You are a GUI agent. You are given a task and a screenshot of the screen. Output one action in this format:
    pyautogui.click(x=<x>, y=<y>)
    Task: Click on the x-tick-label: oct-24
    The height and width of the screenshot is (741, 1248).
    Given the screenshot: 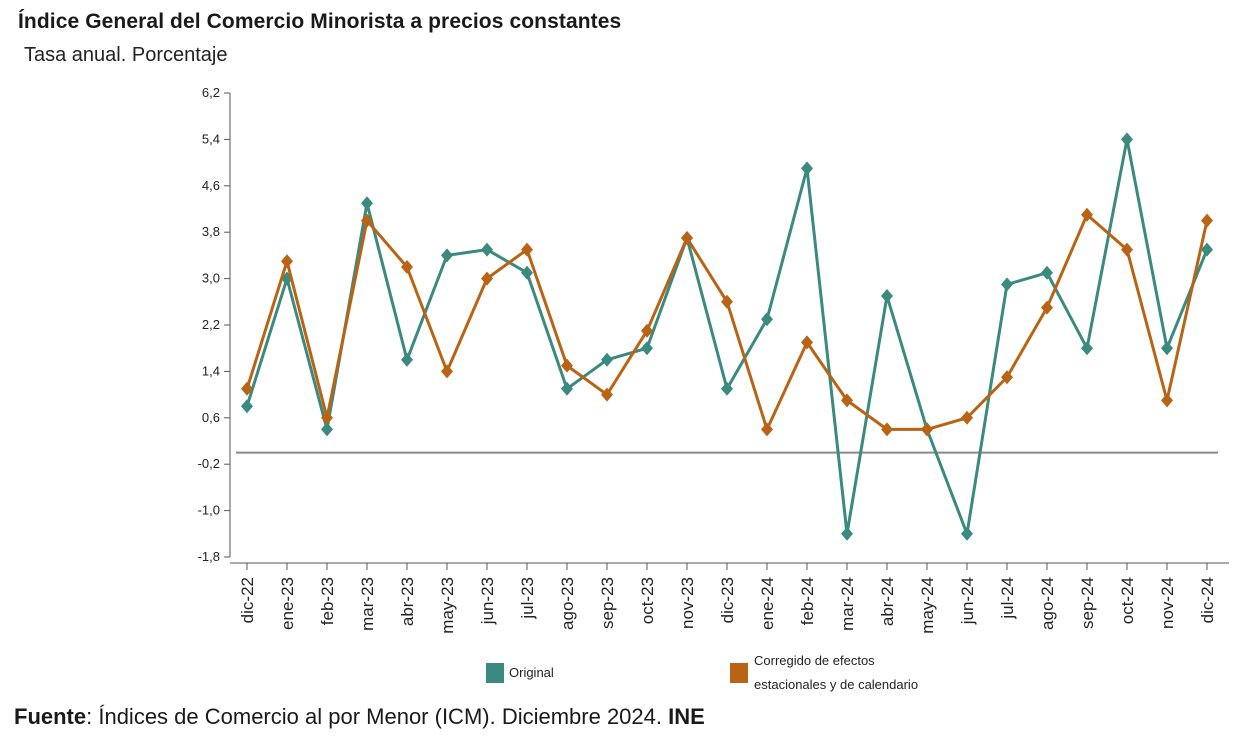 What is the action you would take?
    pyautogui.click(x=1127, y=600)
    